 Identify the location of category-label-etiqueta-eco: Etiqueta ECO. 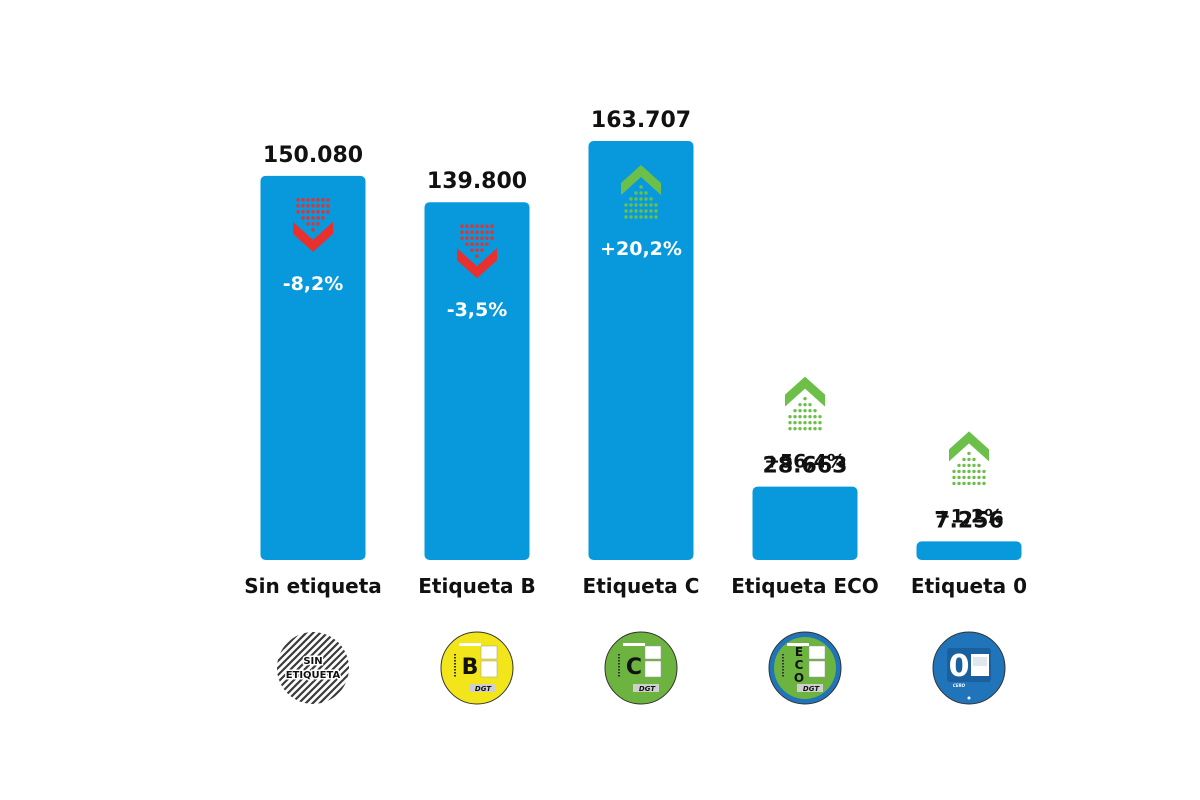
(805, 586).